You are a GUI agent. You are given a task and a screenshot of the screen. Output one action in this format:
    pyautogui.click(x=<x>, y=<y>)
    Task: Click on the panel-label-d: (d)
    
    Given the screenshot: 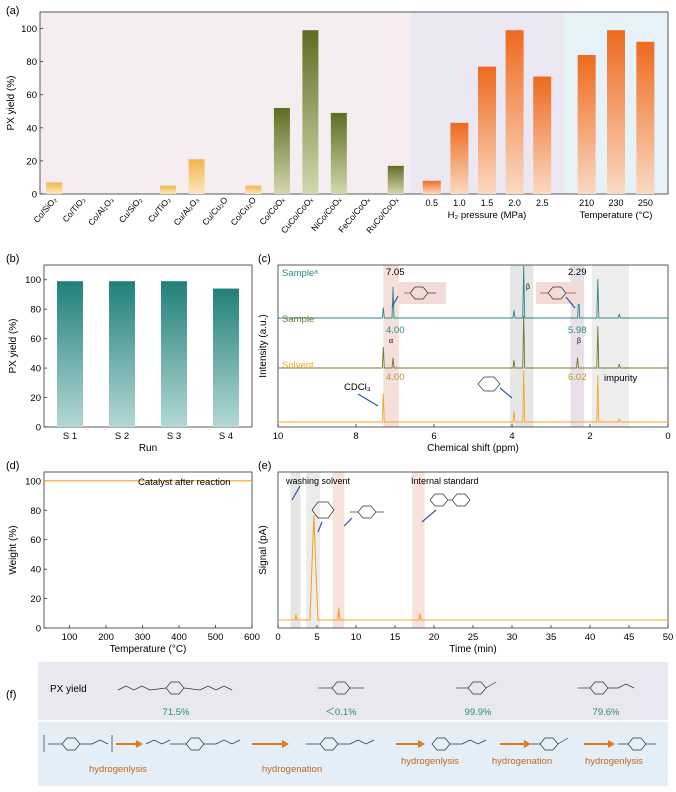 What is the action you would take?
    pyautogui.click(x=12, y=466)
    